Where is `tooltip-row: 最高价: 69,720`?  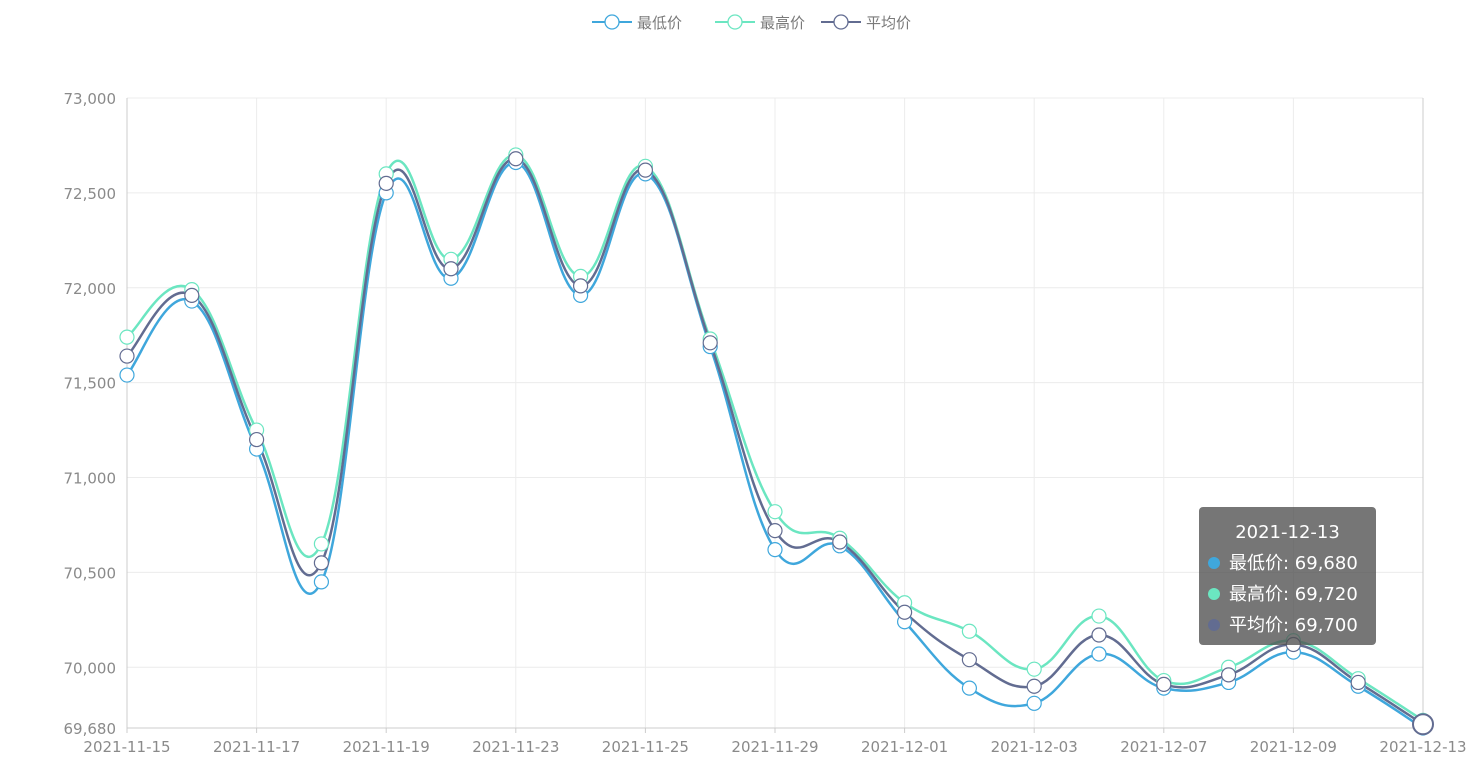
tooltip-row: 最高价: 69,720 is located at coordinates (1293, 594).